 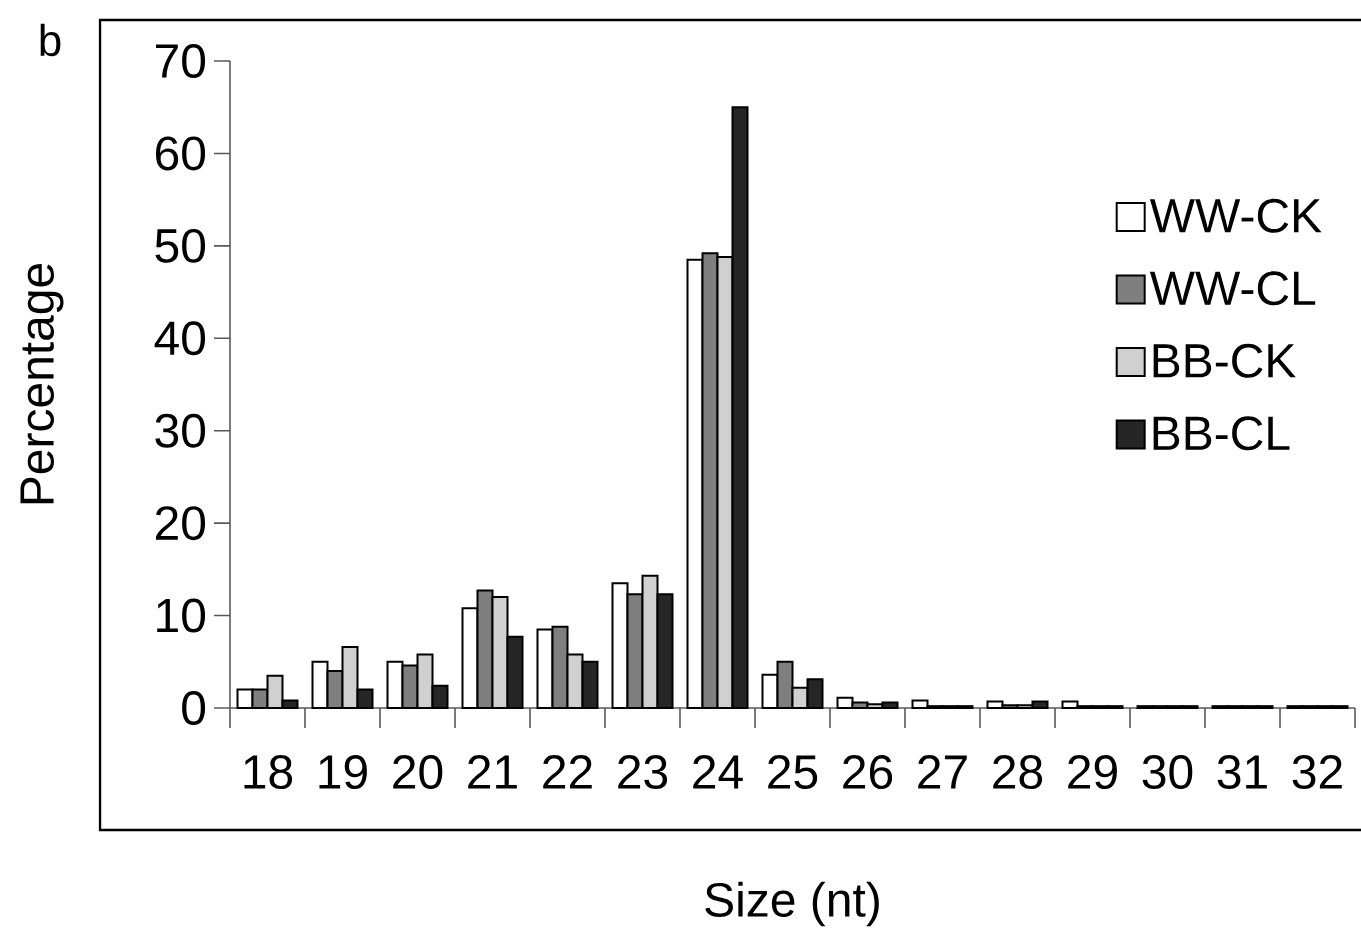 What do you see at coordinates (1221, 433) in the screenshot?
I see `legend-label: BB-CL` at bounding box center [1221, 433].